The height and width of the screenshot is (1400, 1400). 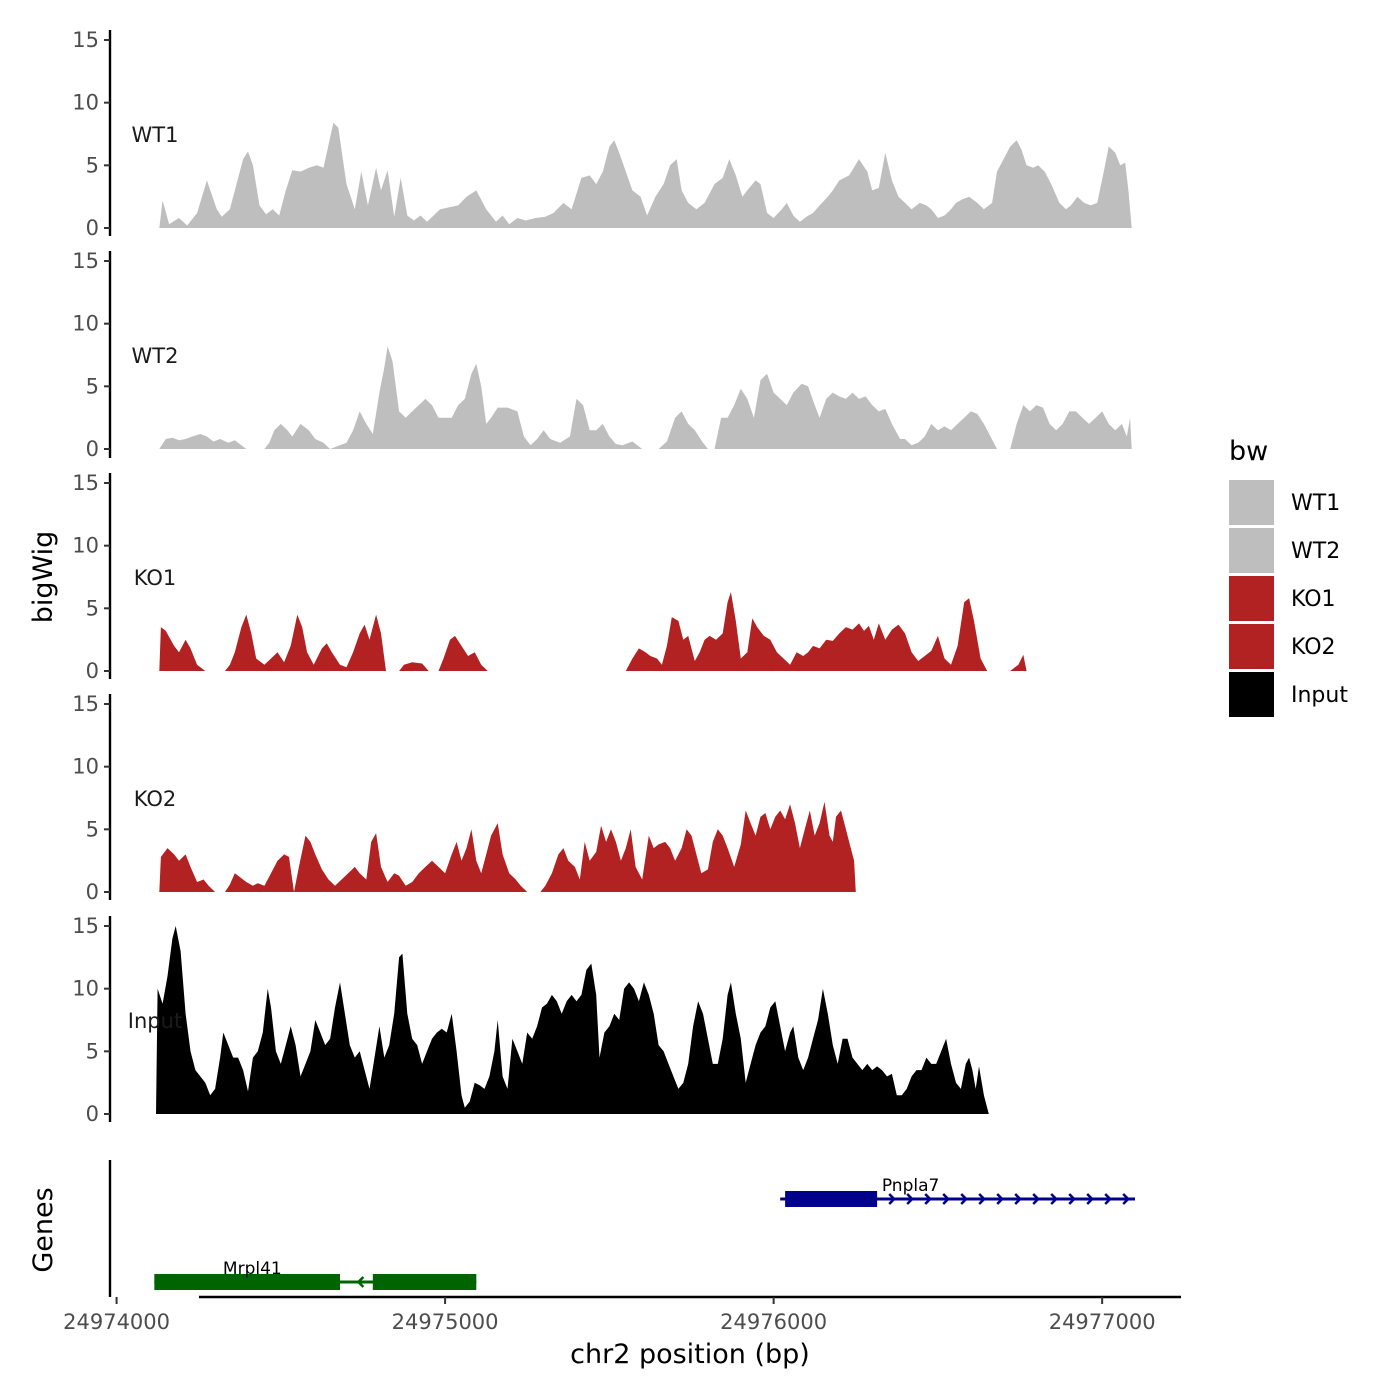 What do you see at coordinates (910, 1186) in the screenshot?
I see `gene-label: Pnpla7` at bounding box center [910, 1186].